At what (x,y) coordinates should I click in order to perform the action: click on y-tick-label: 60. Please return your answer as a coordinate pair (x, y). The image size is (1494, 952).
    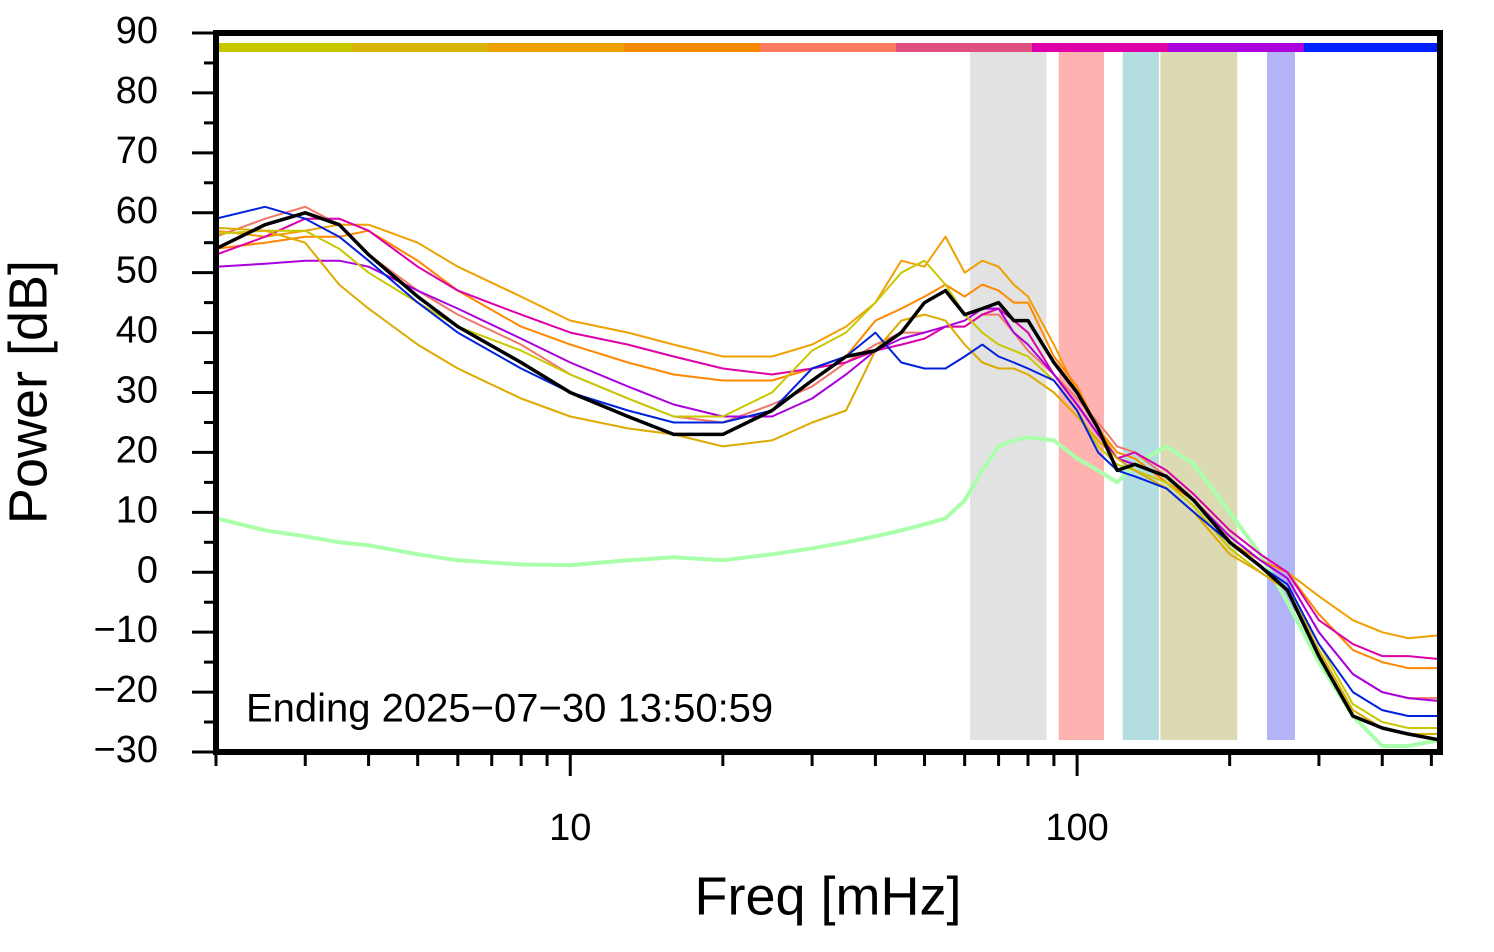
    Looking at the image, I should click on (137, 211).